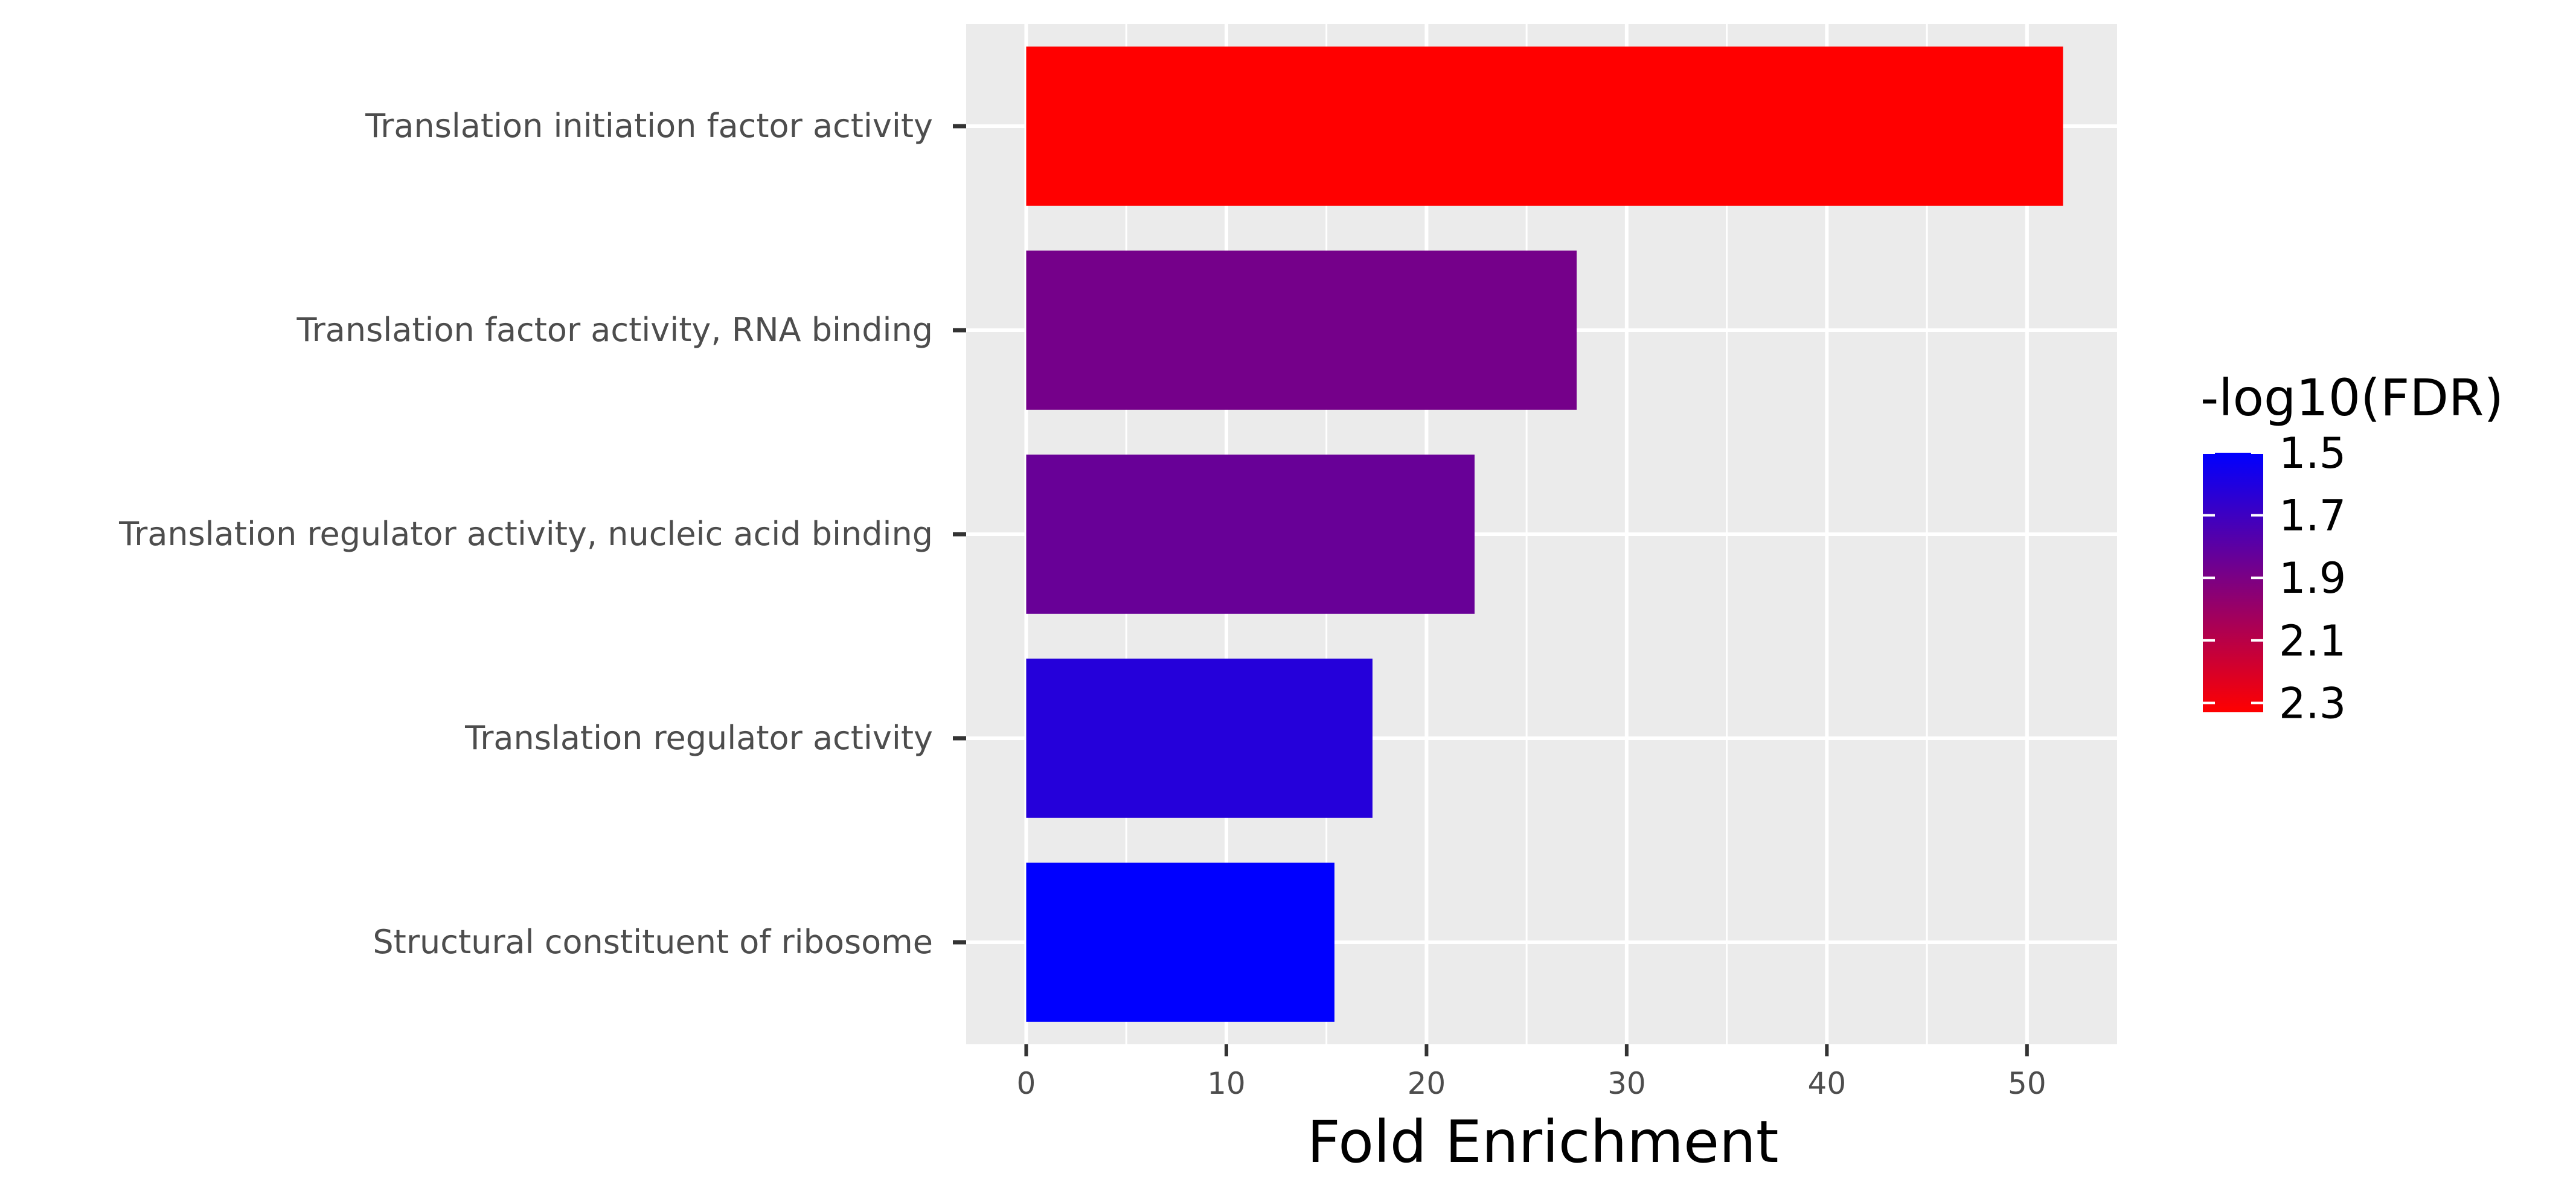 Image resolution: width=2576 pixels, height=1197 pixels. What do you see at coordinates (1026, 1084) in the screenshot?
I see `x-tick-label: 0` at bounding box center [1026, 1084].